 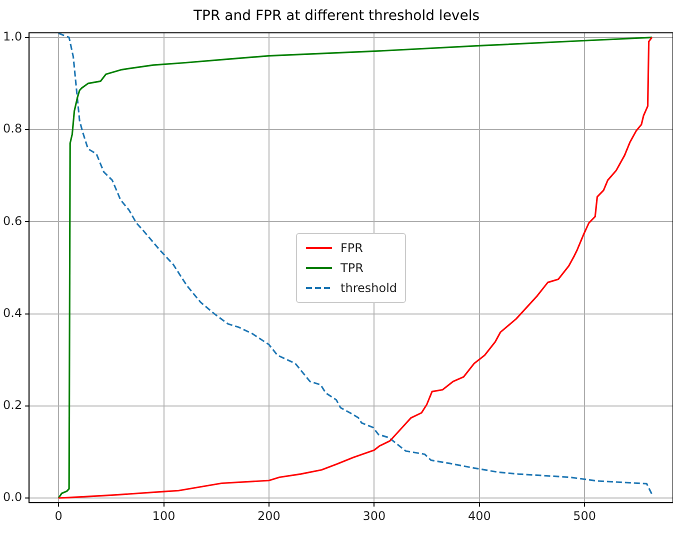 I want to click on y-tick-label: 0.4, so click(x=12, y=313).